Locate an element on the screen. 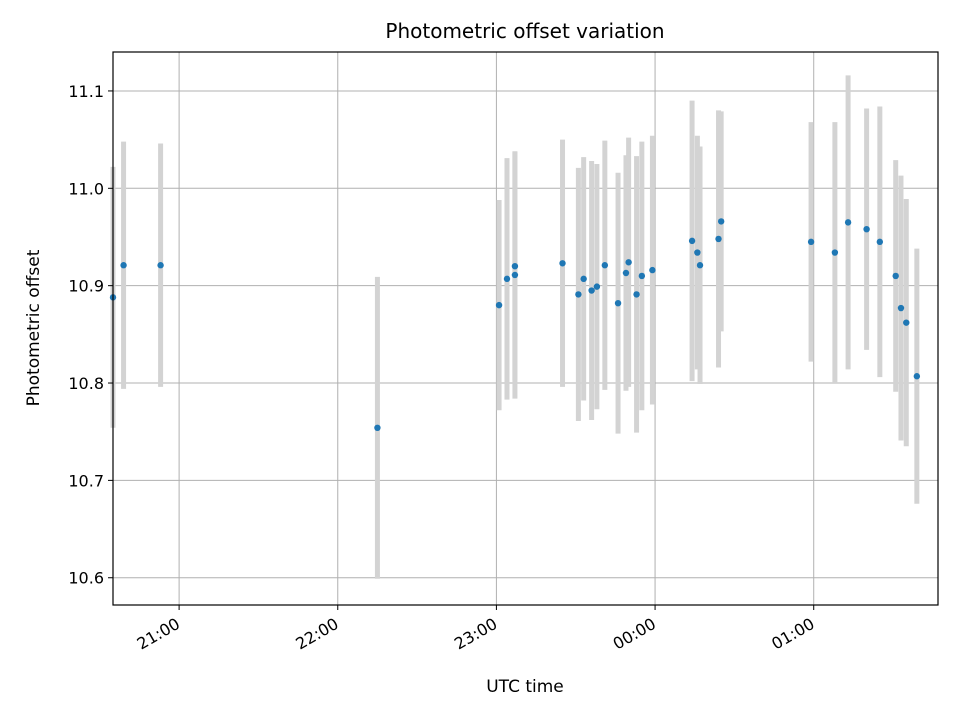  y-tick-label: 10.8 is located at coordinates (86, 383).